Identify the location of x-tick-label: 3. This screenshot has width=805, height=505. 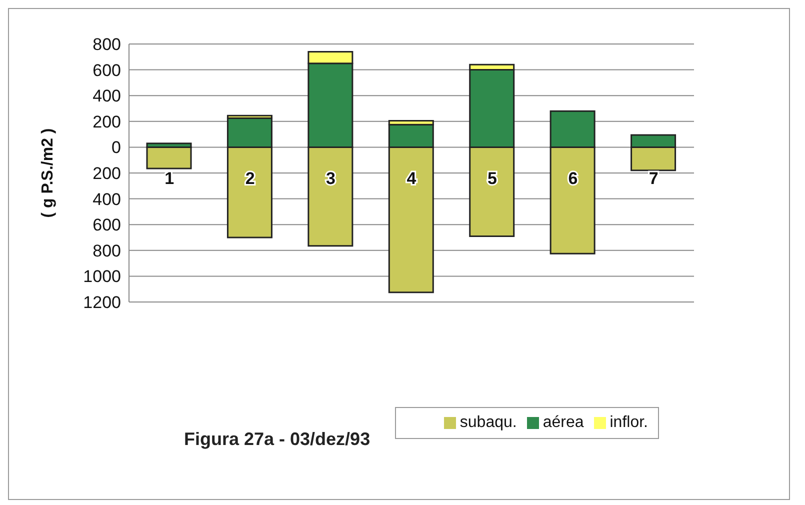
(331, 178).